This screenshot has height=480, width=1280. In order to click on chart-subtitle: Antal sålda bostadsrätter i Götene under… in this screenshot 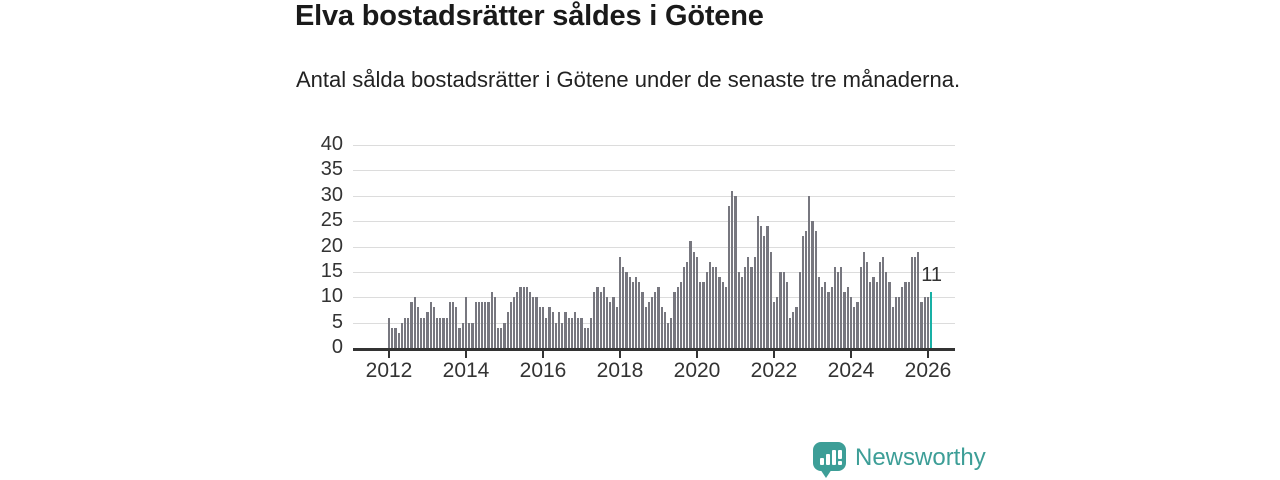, I will do `click(628, 79)`.